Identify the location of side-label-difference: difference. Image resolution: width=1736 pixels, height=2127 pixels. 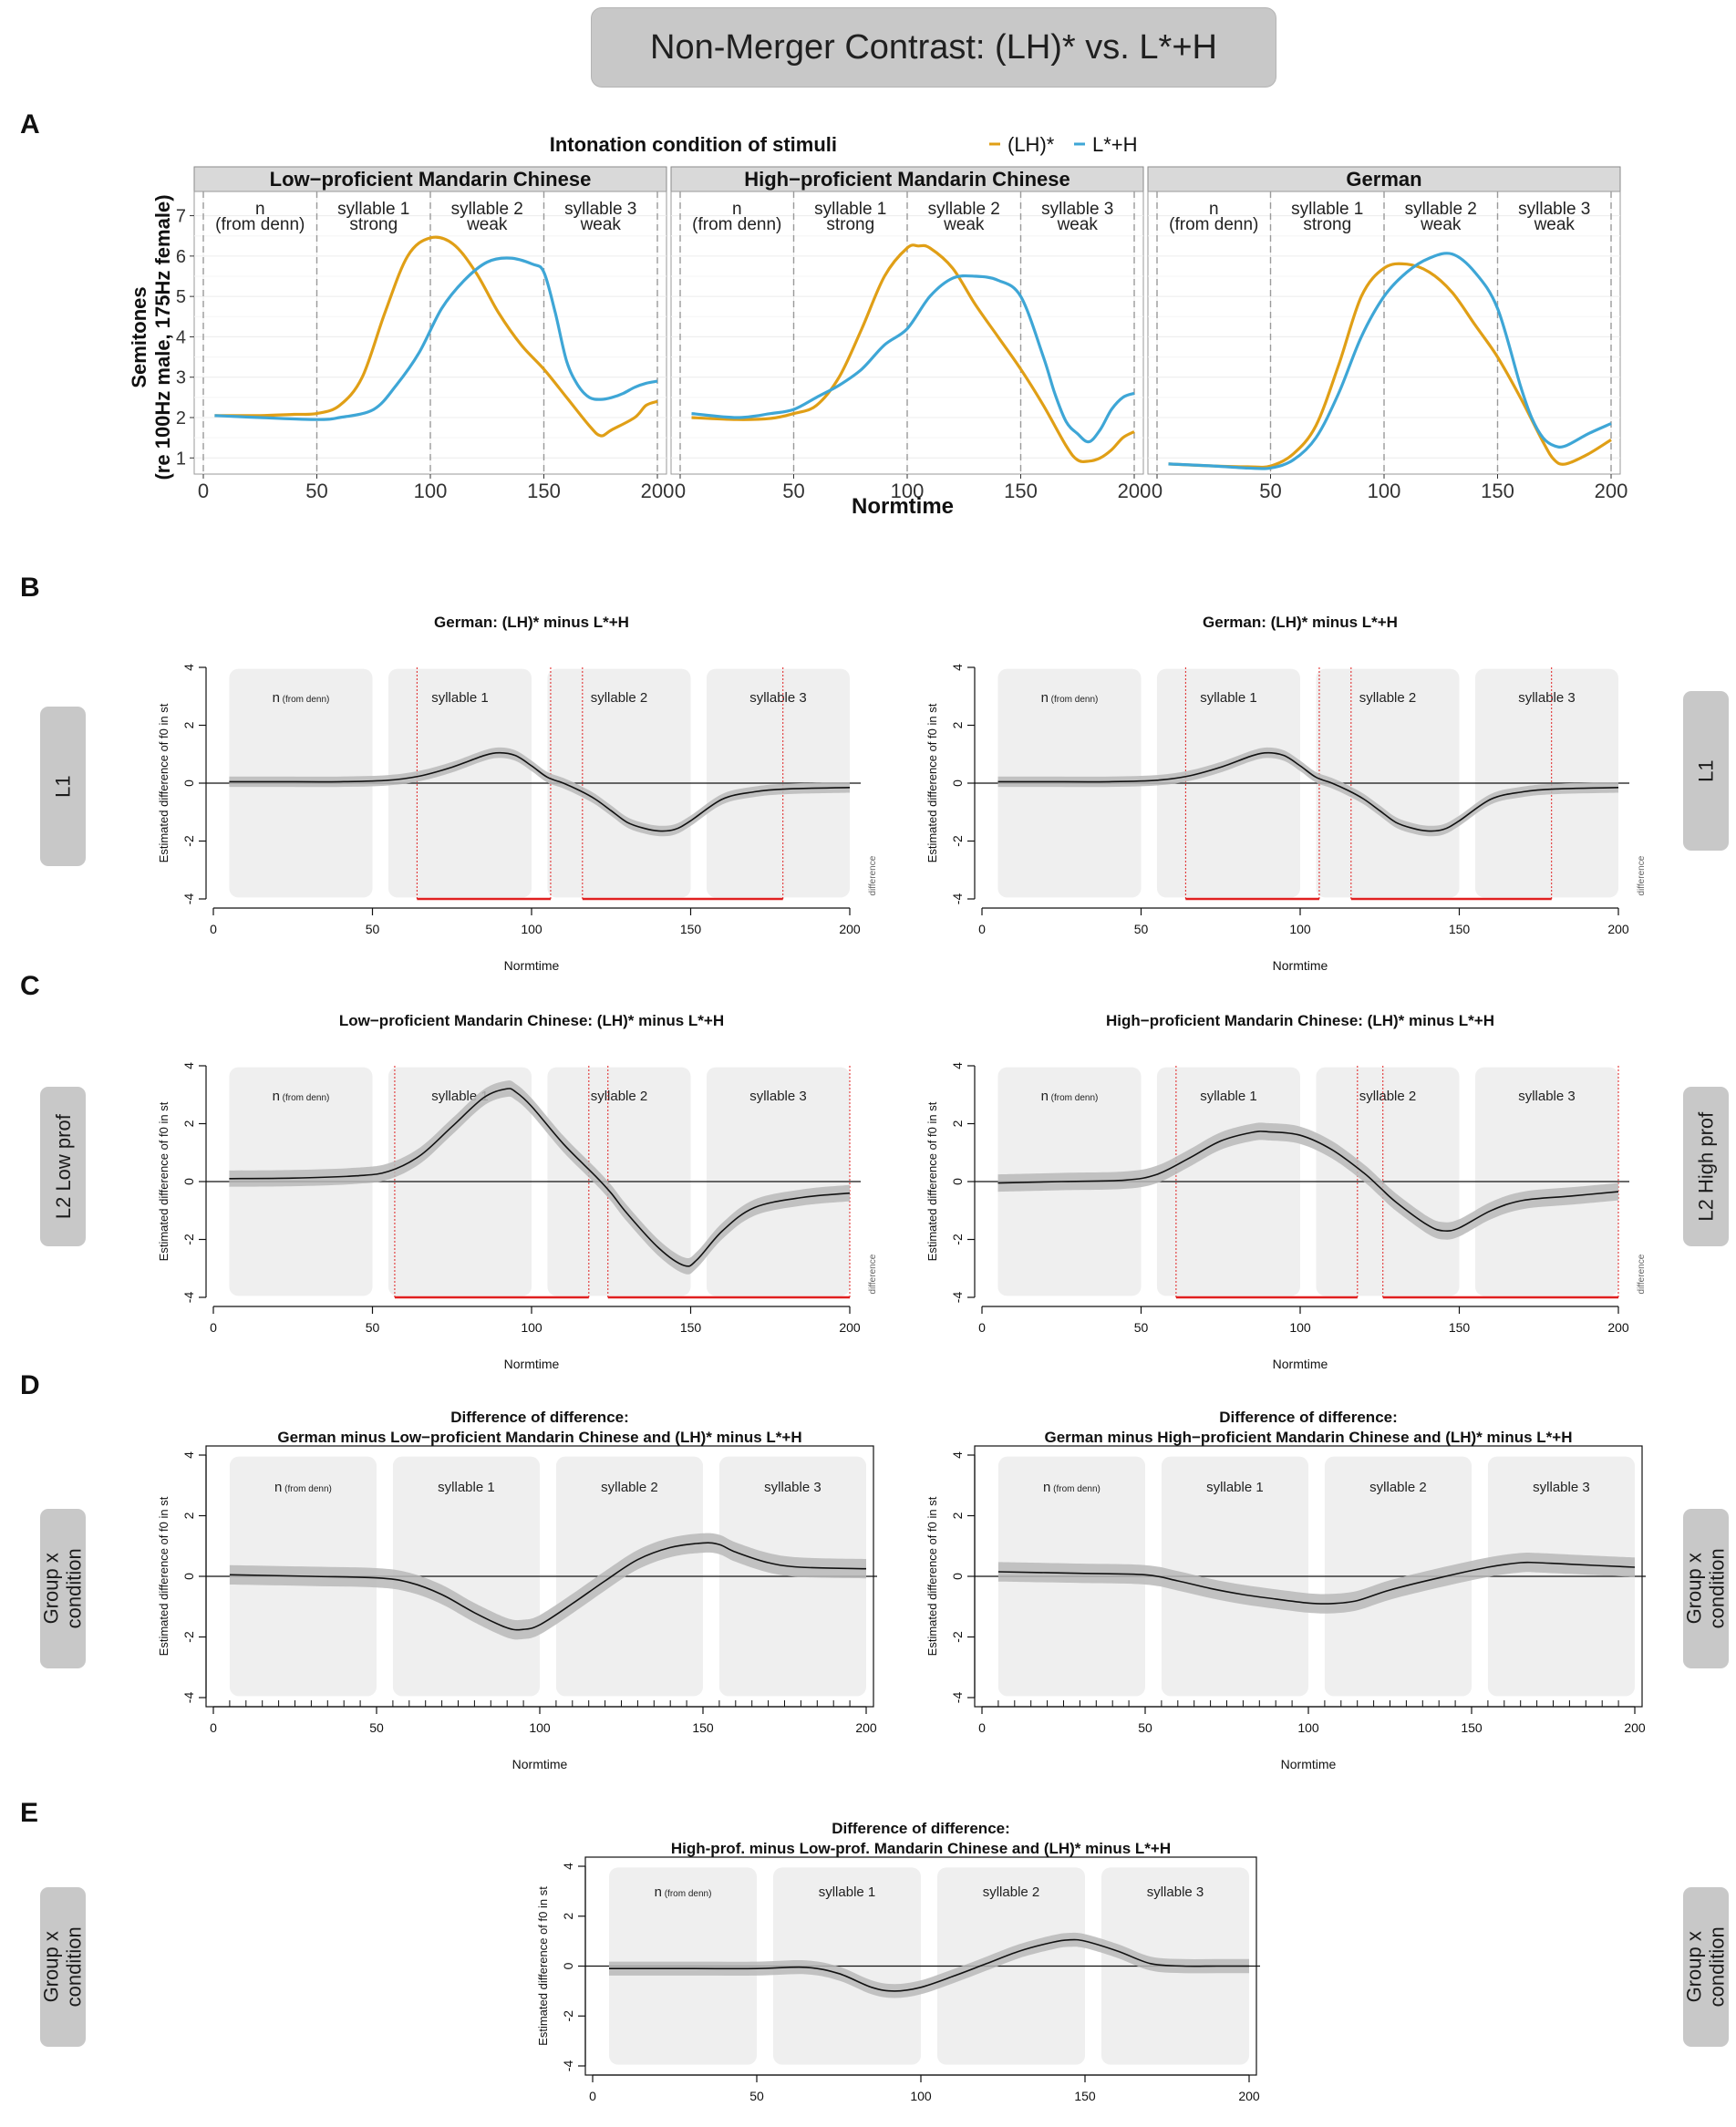
(873, 875).